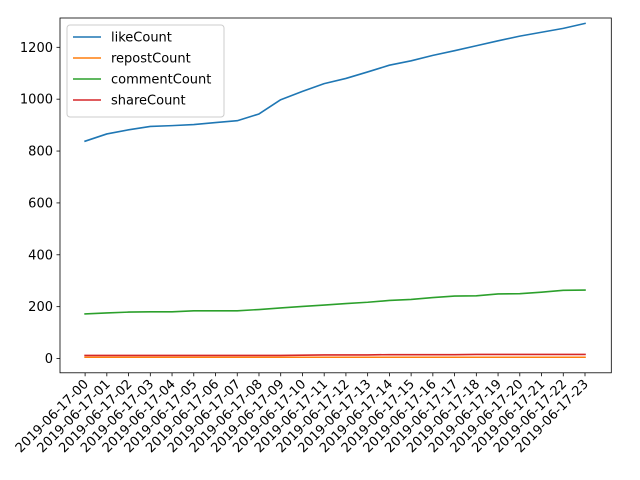 The image size is (640, 480). I want to click on series-line-shareCount, so click(335, 355).